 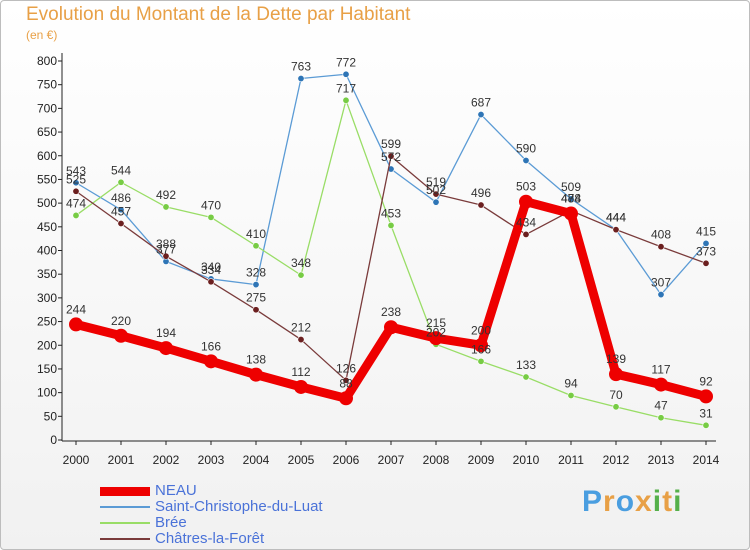 I want to click on data-label: 340, so click(x=211, y=267).